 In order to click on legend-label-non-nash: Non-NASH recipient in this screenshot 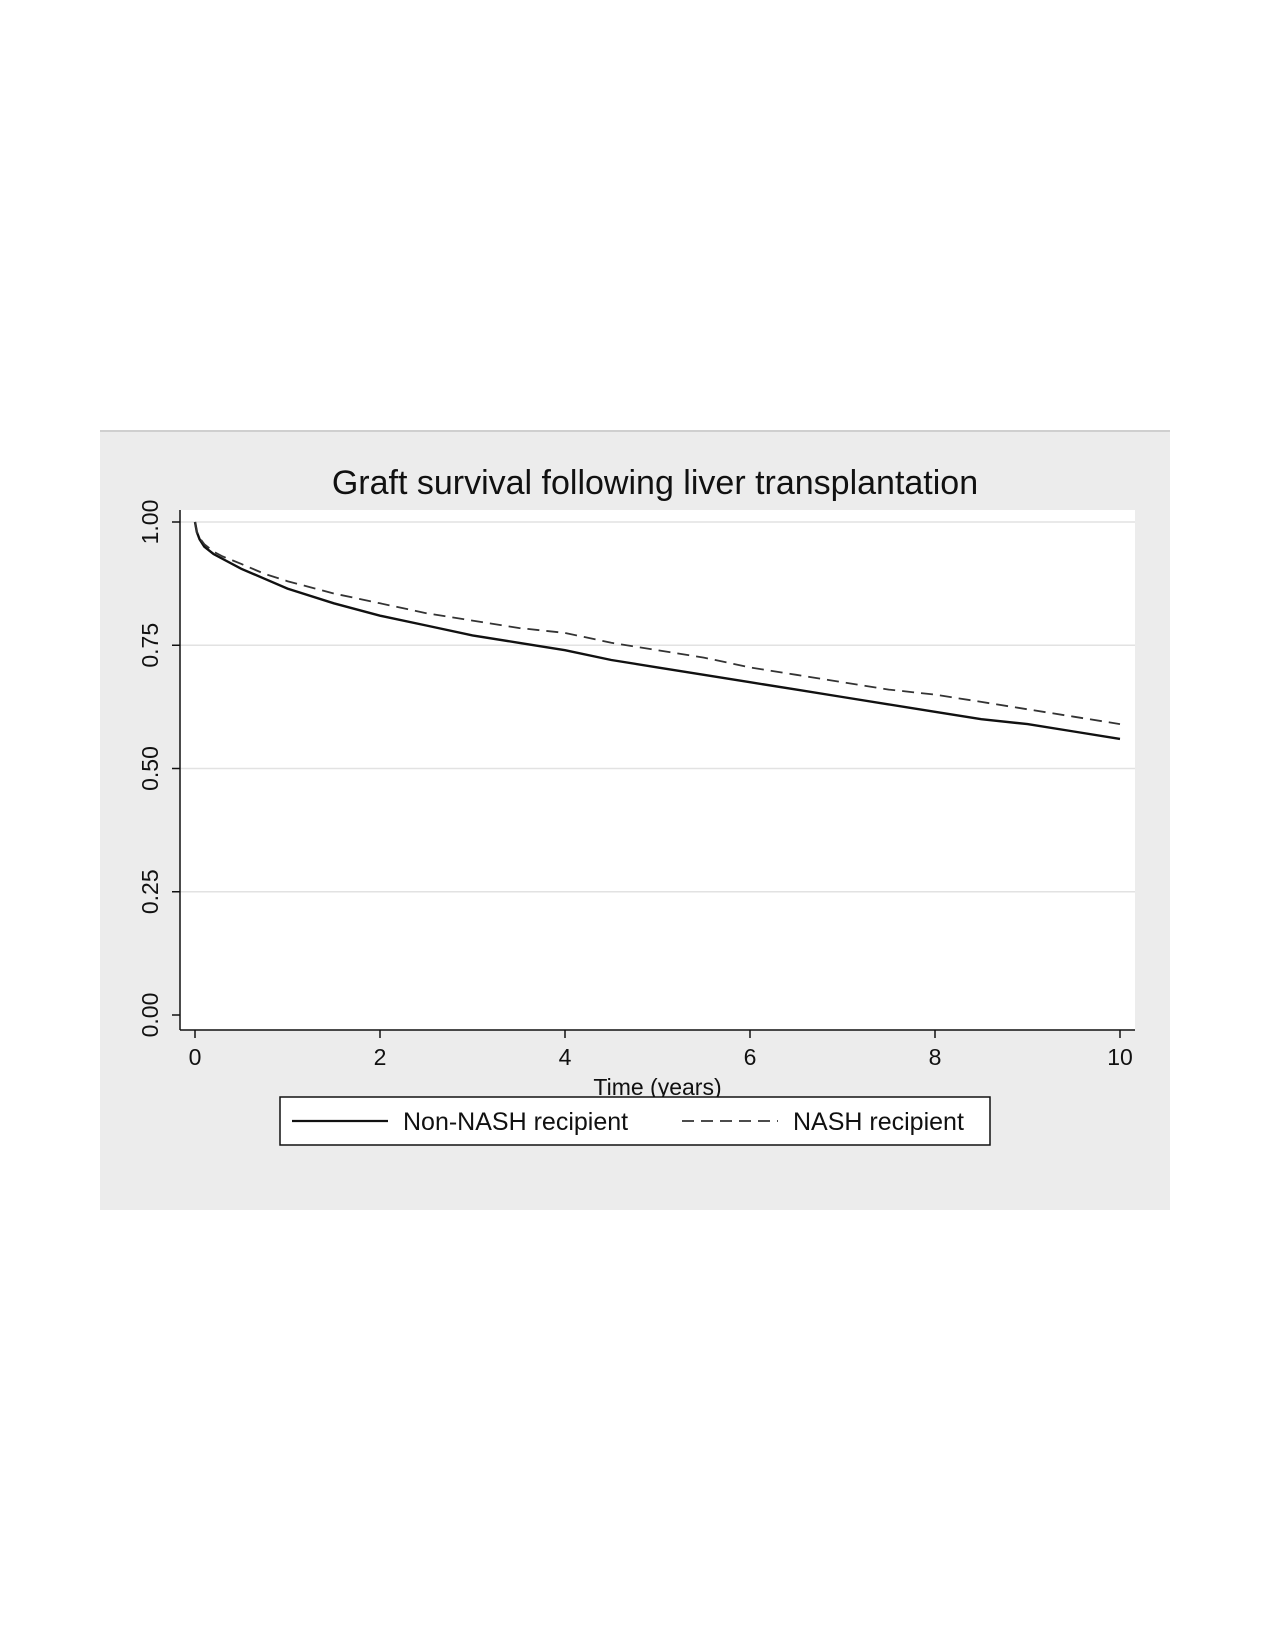, I will do `click(515, 1122)`.